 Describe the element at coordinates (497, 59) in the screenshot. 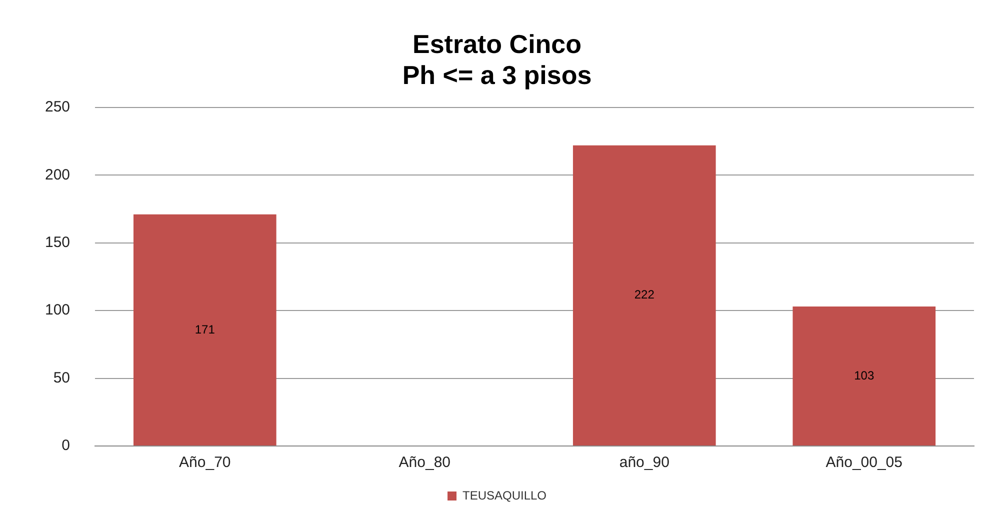

I see `chart-title: Estrato Cinco Ph <= a 3 pisos` at that location.